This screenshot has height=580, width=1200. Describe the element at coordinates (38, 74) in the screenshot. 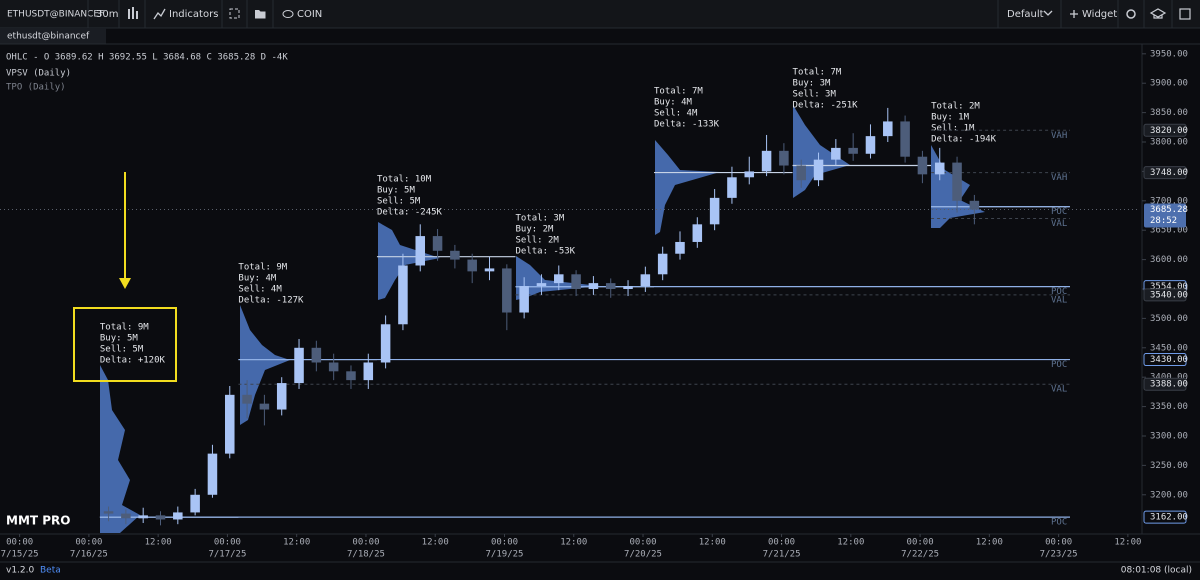

I see `indicator-label: VPSV (Daily)` at that location.